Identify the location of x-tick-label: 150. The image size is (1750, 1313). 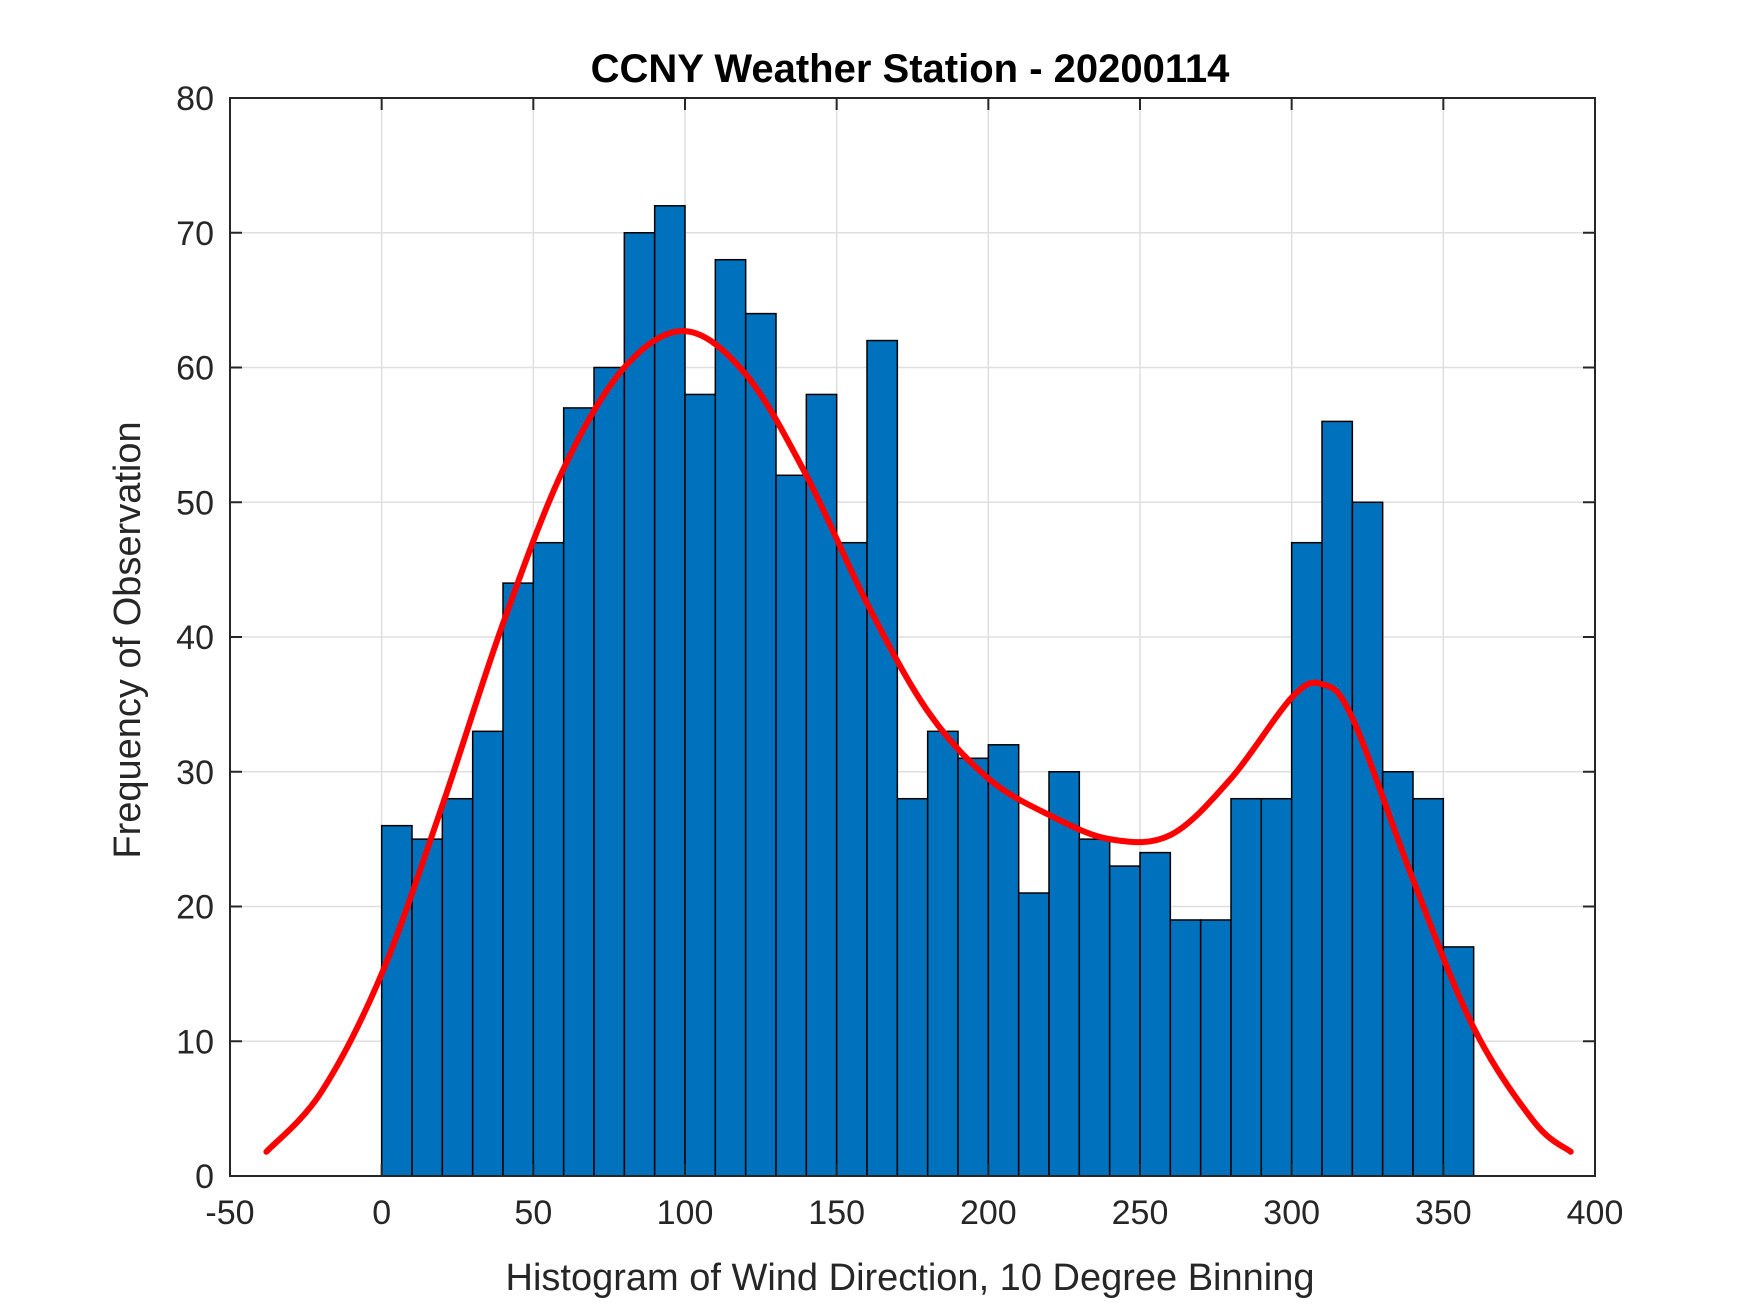
(836, 1213).